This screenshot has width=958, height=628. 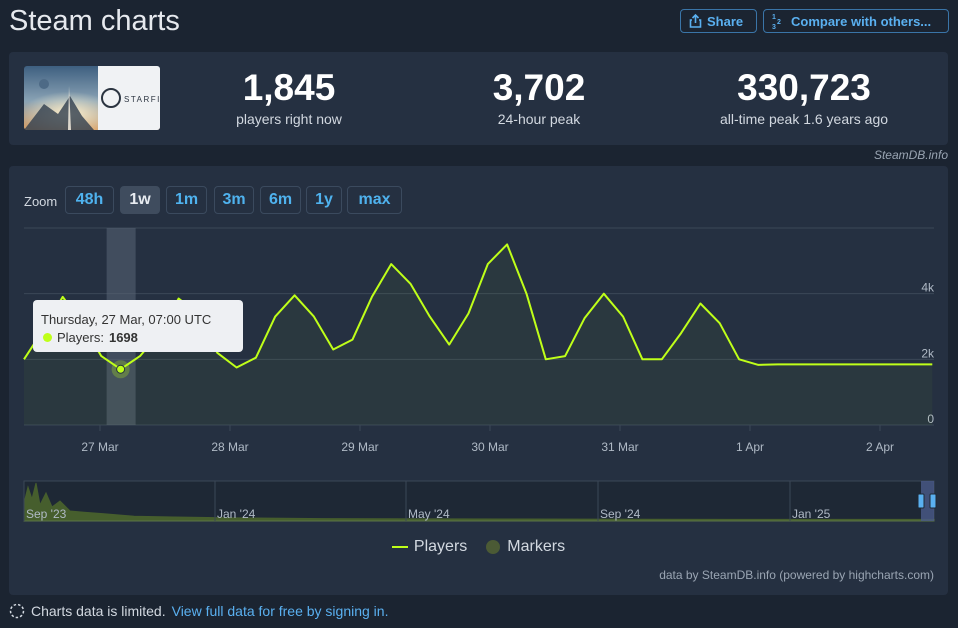 What do you see at coordinates (489, 447) in the screenshot?
I see `x-tick-label: 30 Mar` at bounding box center [489, 447].